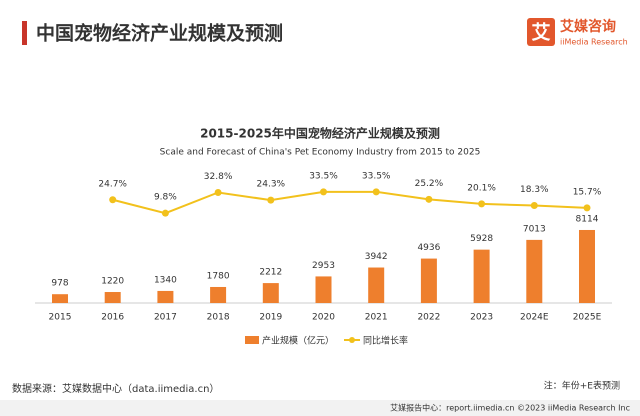 This screenshot has height=416, width=640. I want to click on x-tick-label: 2015, so click(60, 318).